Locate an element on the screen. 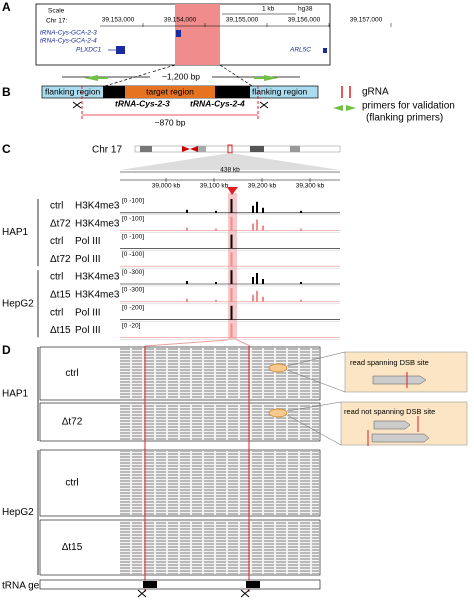 This screenshot has height=603, width=474. gene-label: tRNA-Cys-GCA-2-4 is located at coordinates (68, 41).